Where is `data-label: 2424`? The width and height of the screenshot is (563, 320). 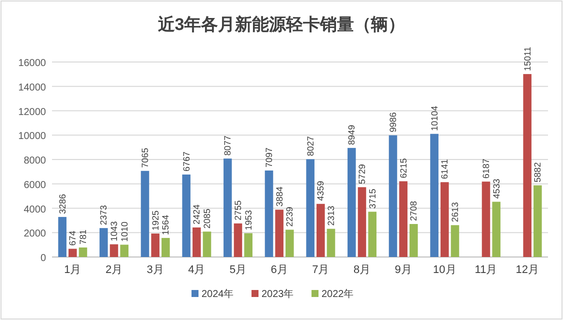
data-label: 2424 is located at coordinates (197, 214).